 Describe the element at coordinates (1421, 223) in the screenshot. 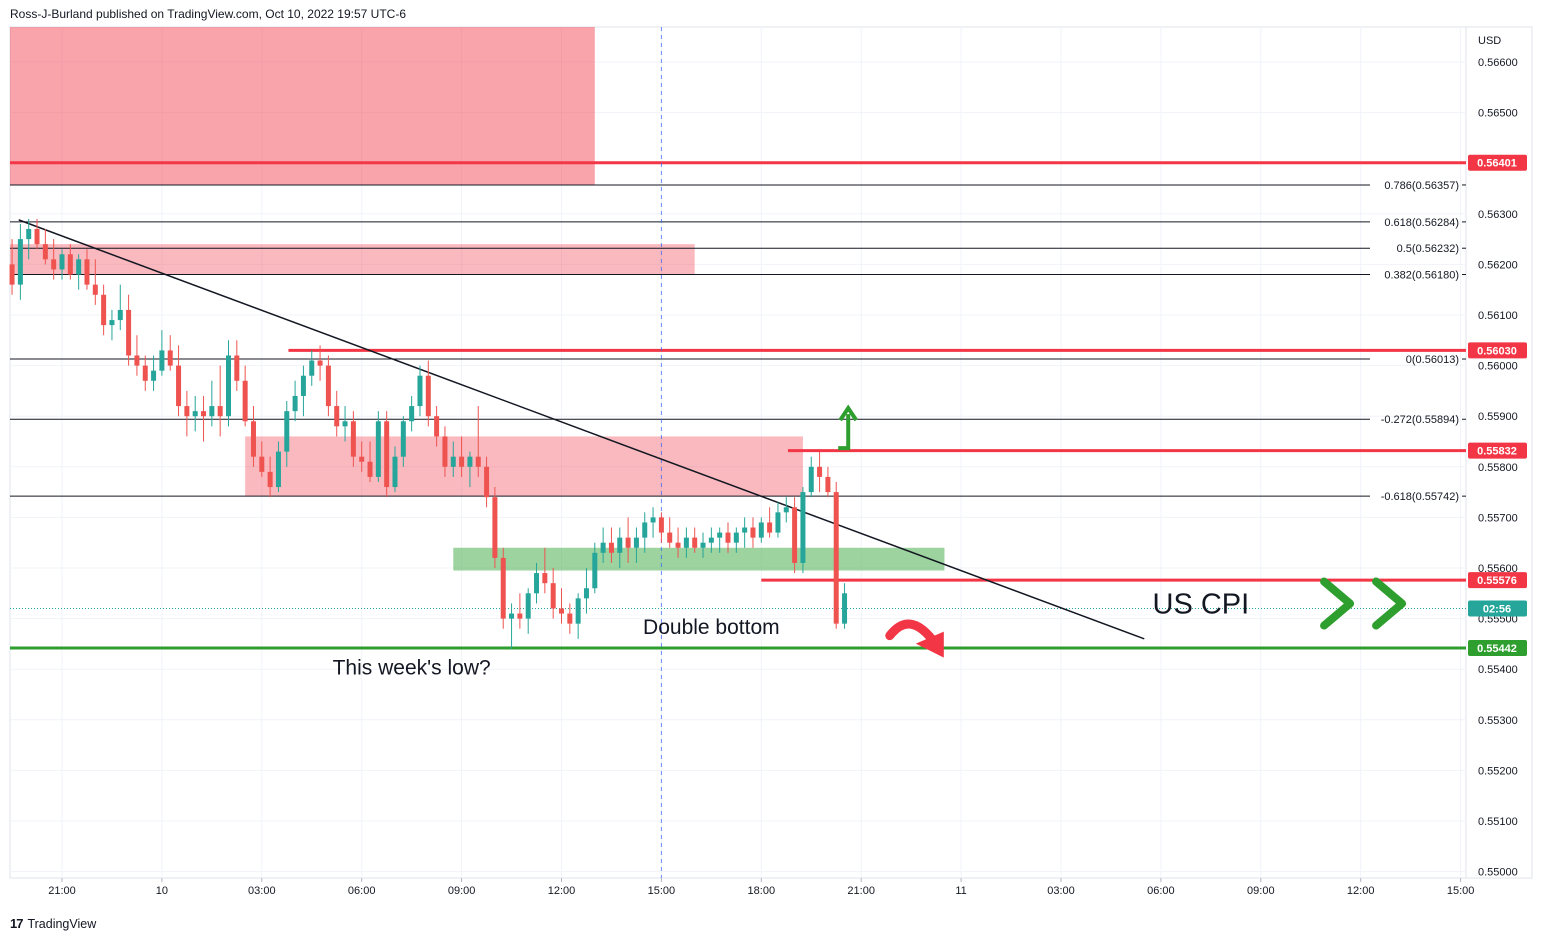

I see `fib-level-label: 0.618(0.56284)` at that location.